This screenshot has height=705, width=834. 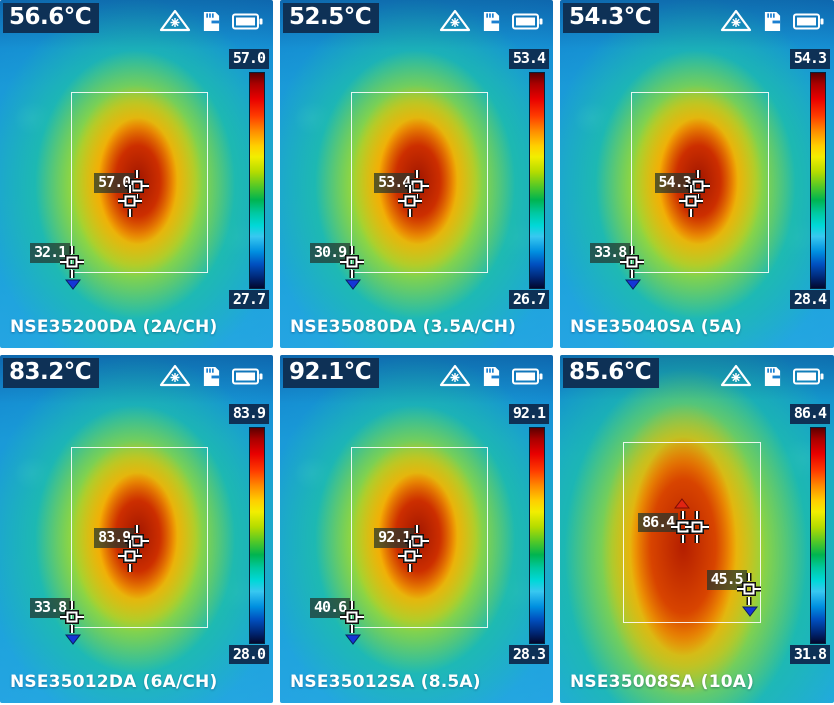 What do you see at coordinates (809, 654) in the screenshot?
I see `scale-min-label: 31.8` at bounding box center [809, 654].